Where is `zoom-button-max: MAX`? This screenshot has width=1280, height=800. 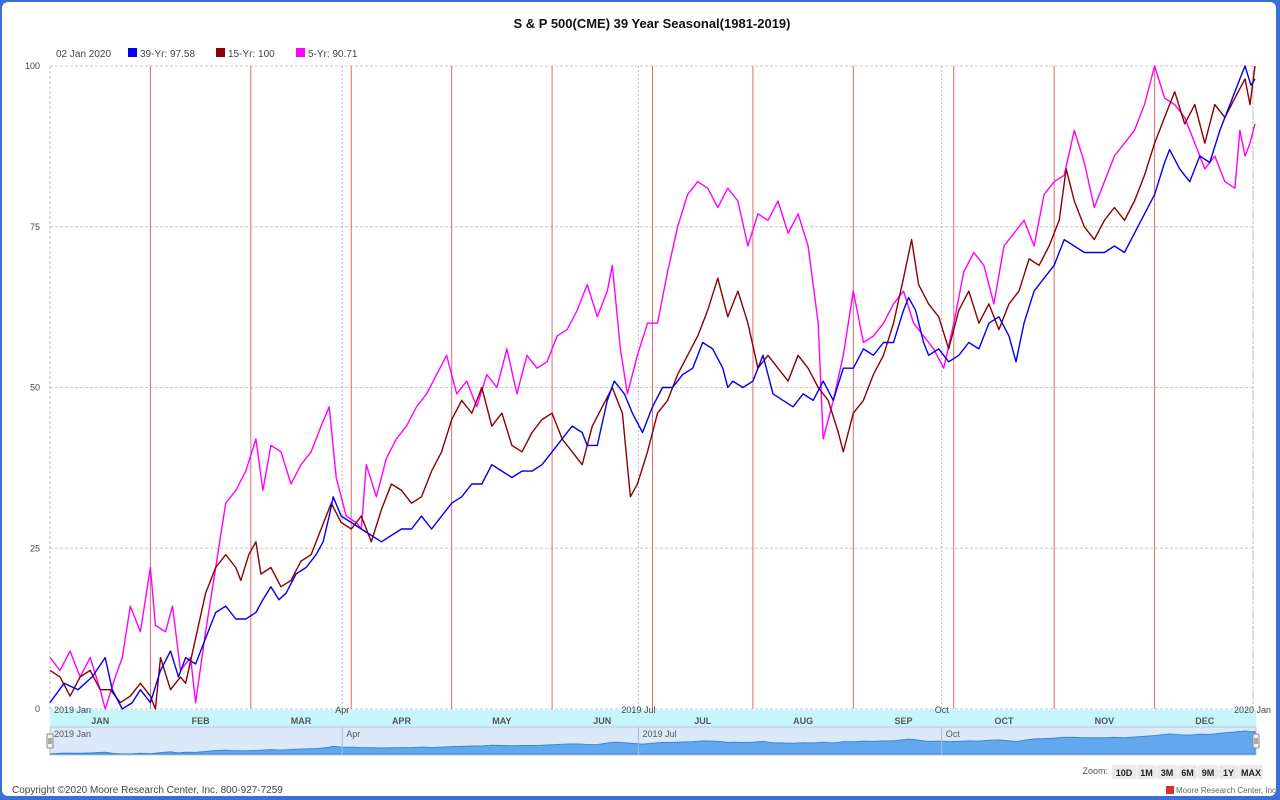
zoom-button-max: MAX is located at coordinates (1251, 772).